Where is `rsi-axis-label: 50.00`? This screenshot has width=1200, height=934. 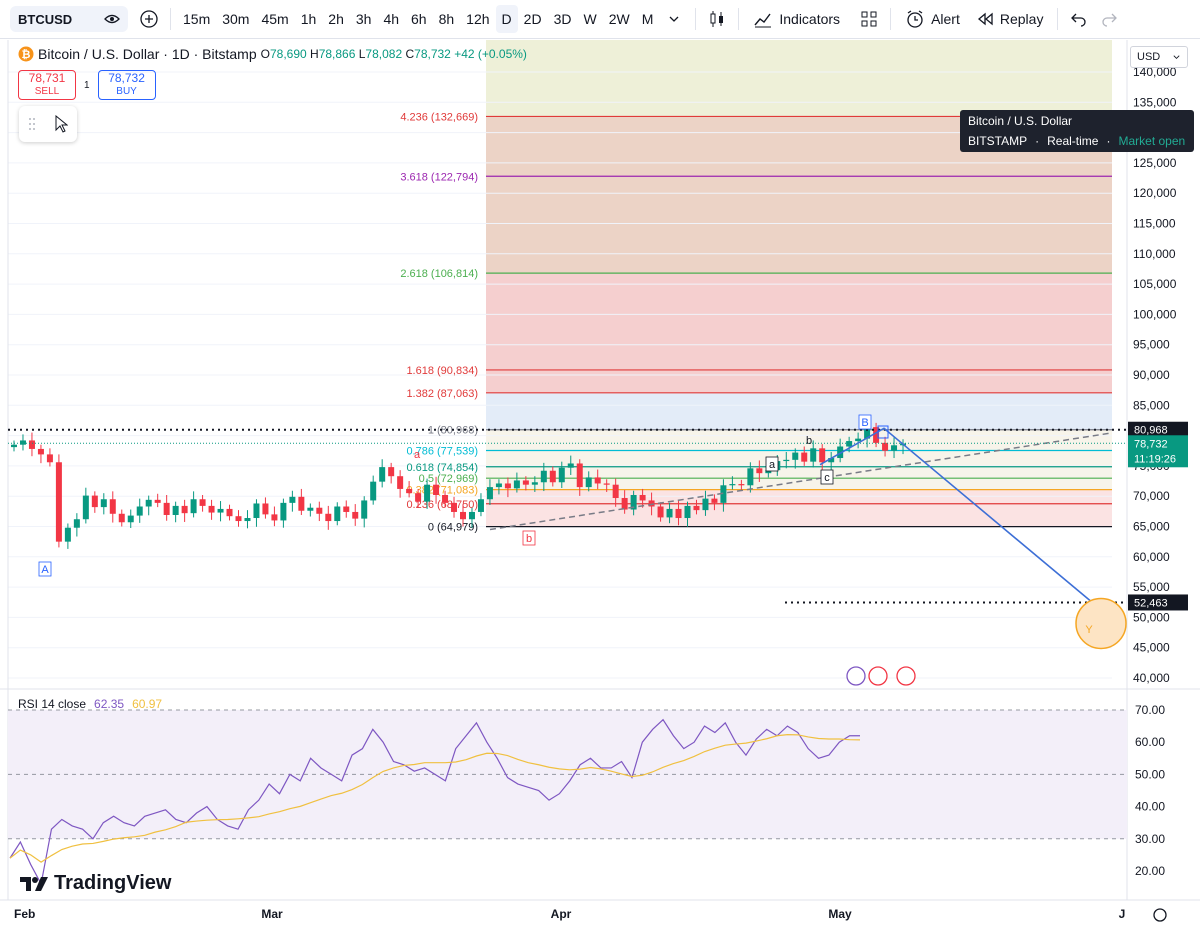 rsi-axis-label: 50.00 is located at coordinates (1150, 774).